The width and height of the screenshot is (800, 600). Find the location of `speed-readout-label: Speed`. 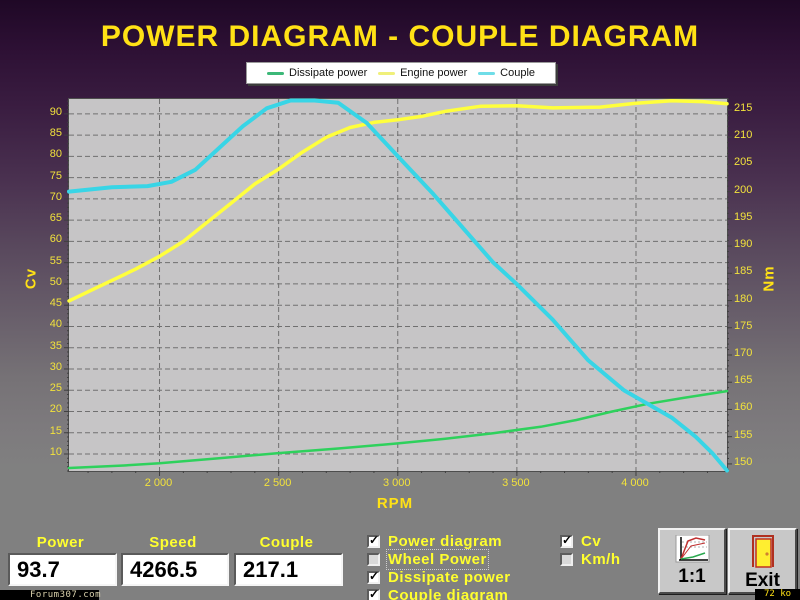

speed-readout-label: Speed is located at coordinates (173, 542).